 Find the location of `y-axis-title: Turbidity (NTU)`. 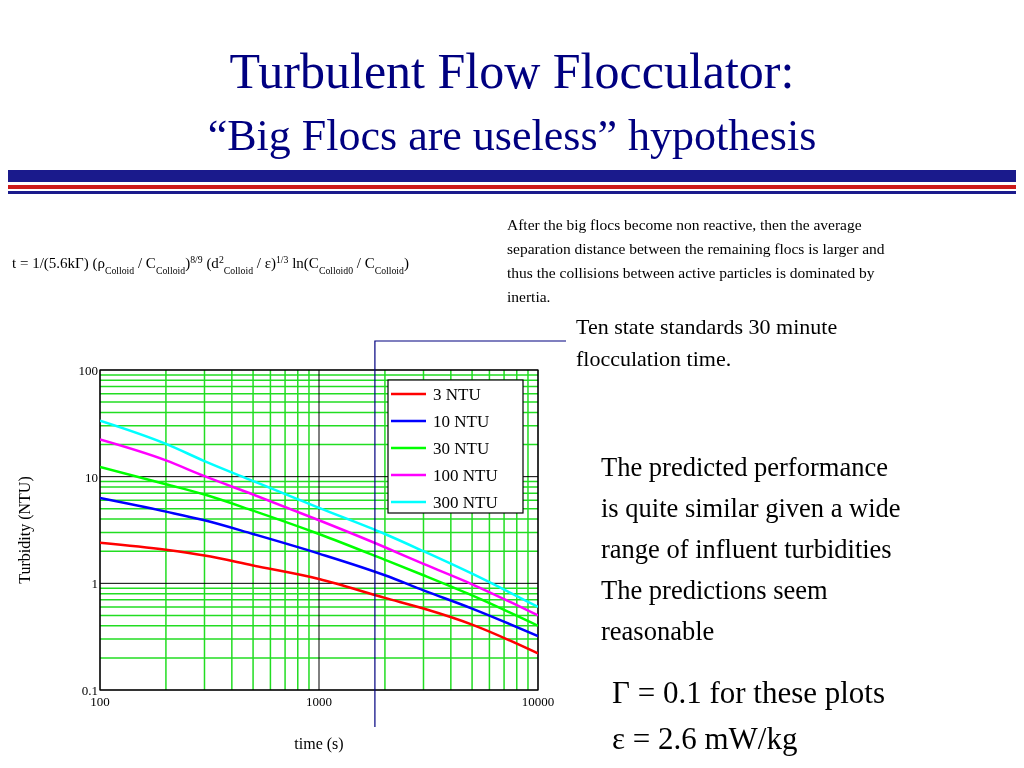

y-axis-title: Turbidity (NTU) is located at coordinates (25, 530).